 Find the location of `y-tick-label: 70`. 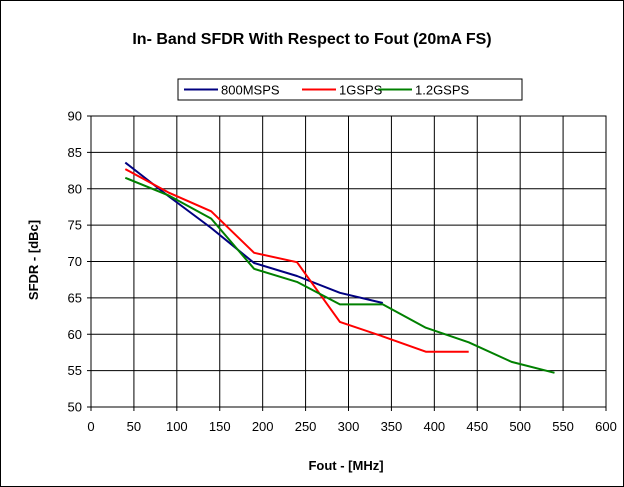

y-tick-label: 70 is located at coordinates (75, 261).